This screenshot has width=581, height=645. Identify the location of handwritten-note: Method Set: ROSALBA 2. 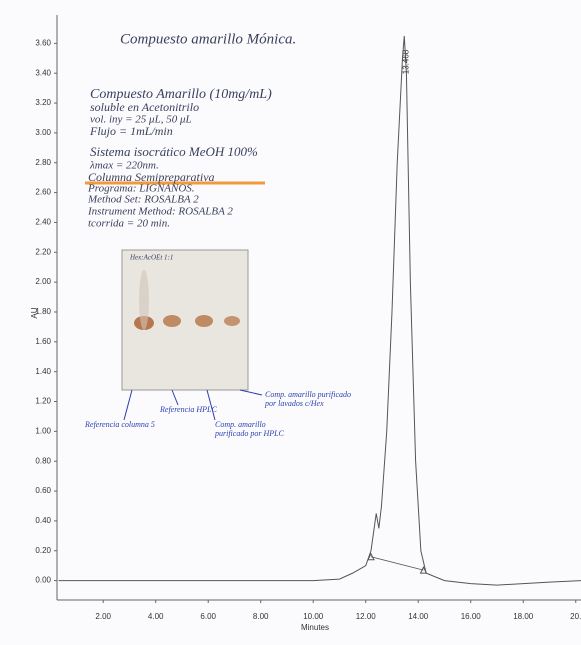
(143, 200).